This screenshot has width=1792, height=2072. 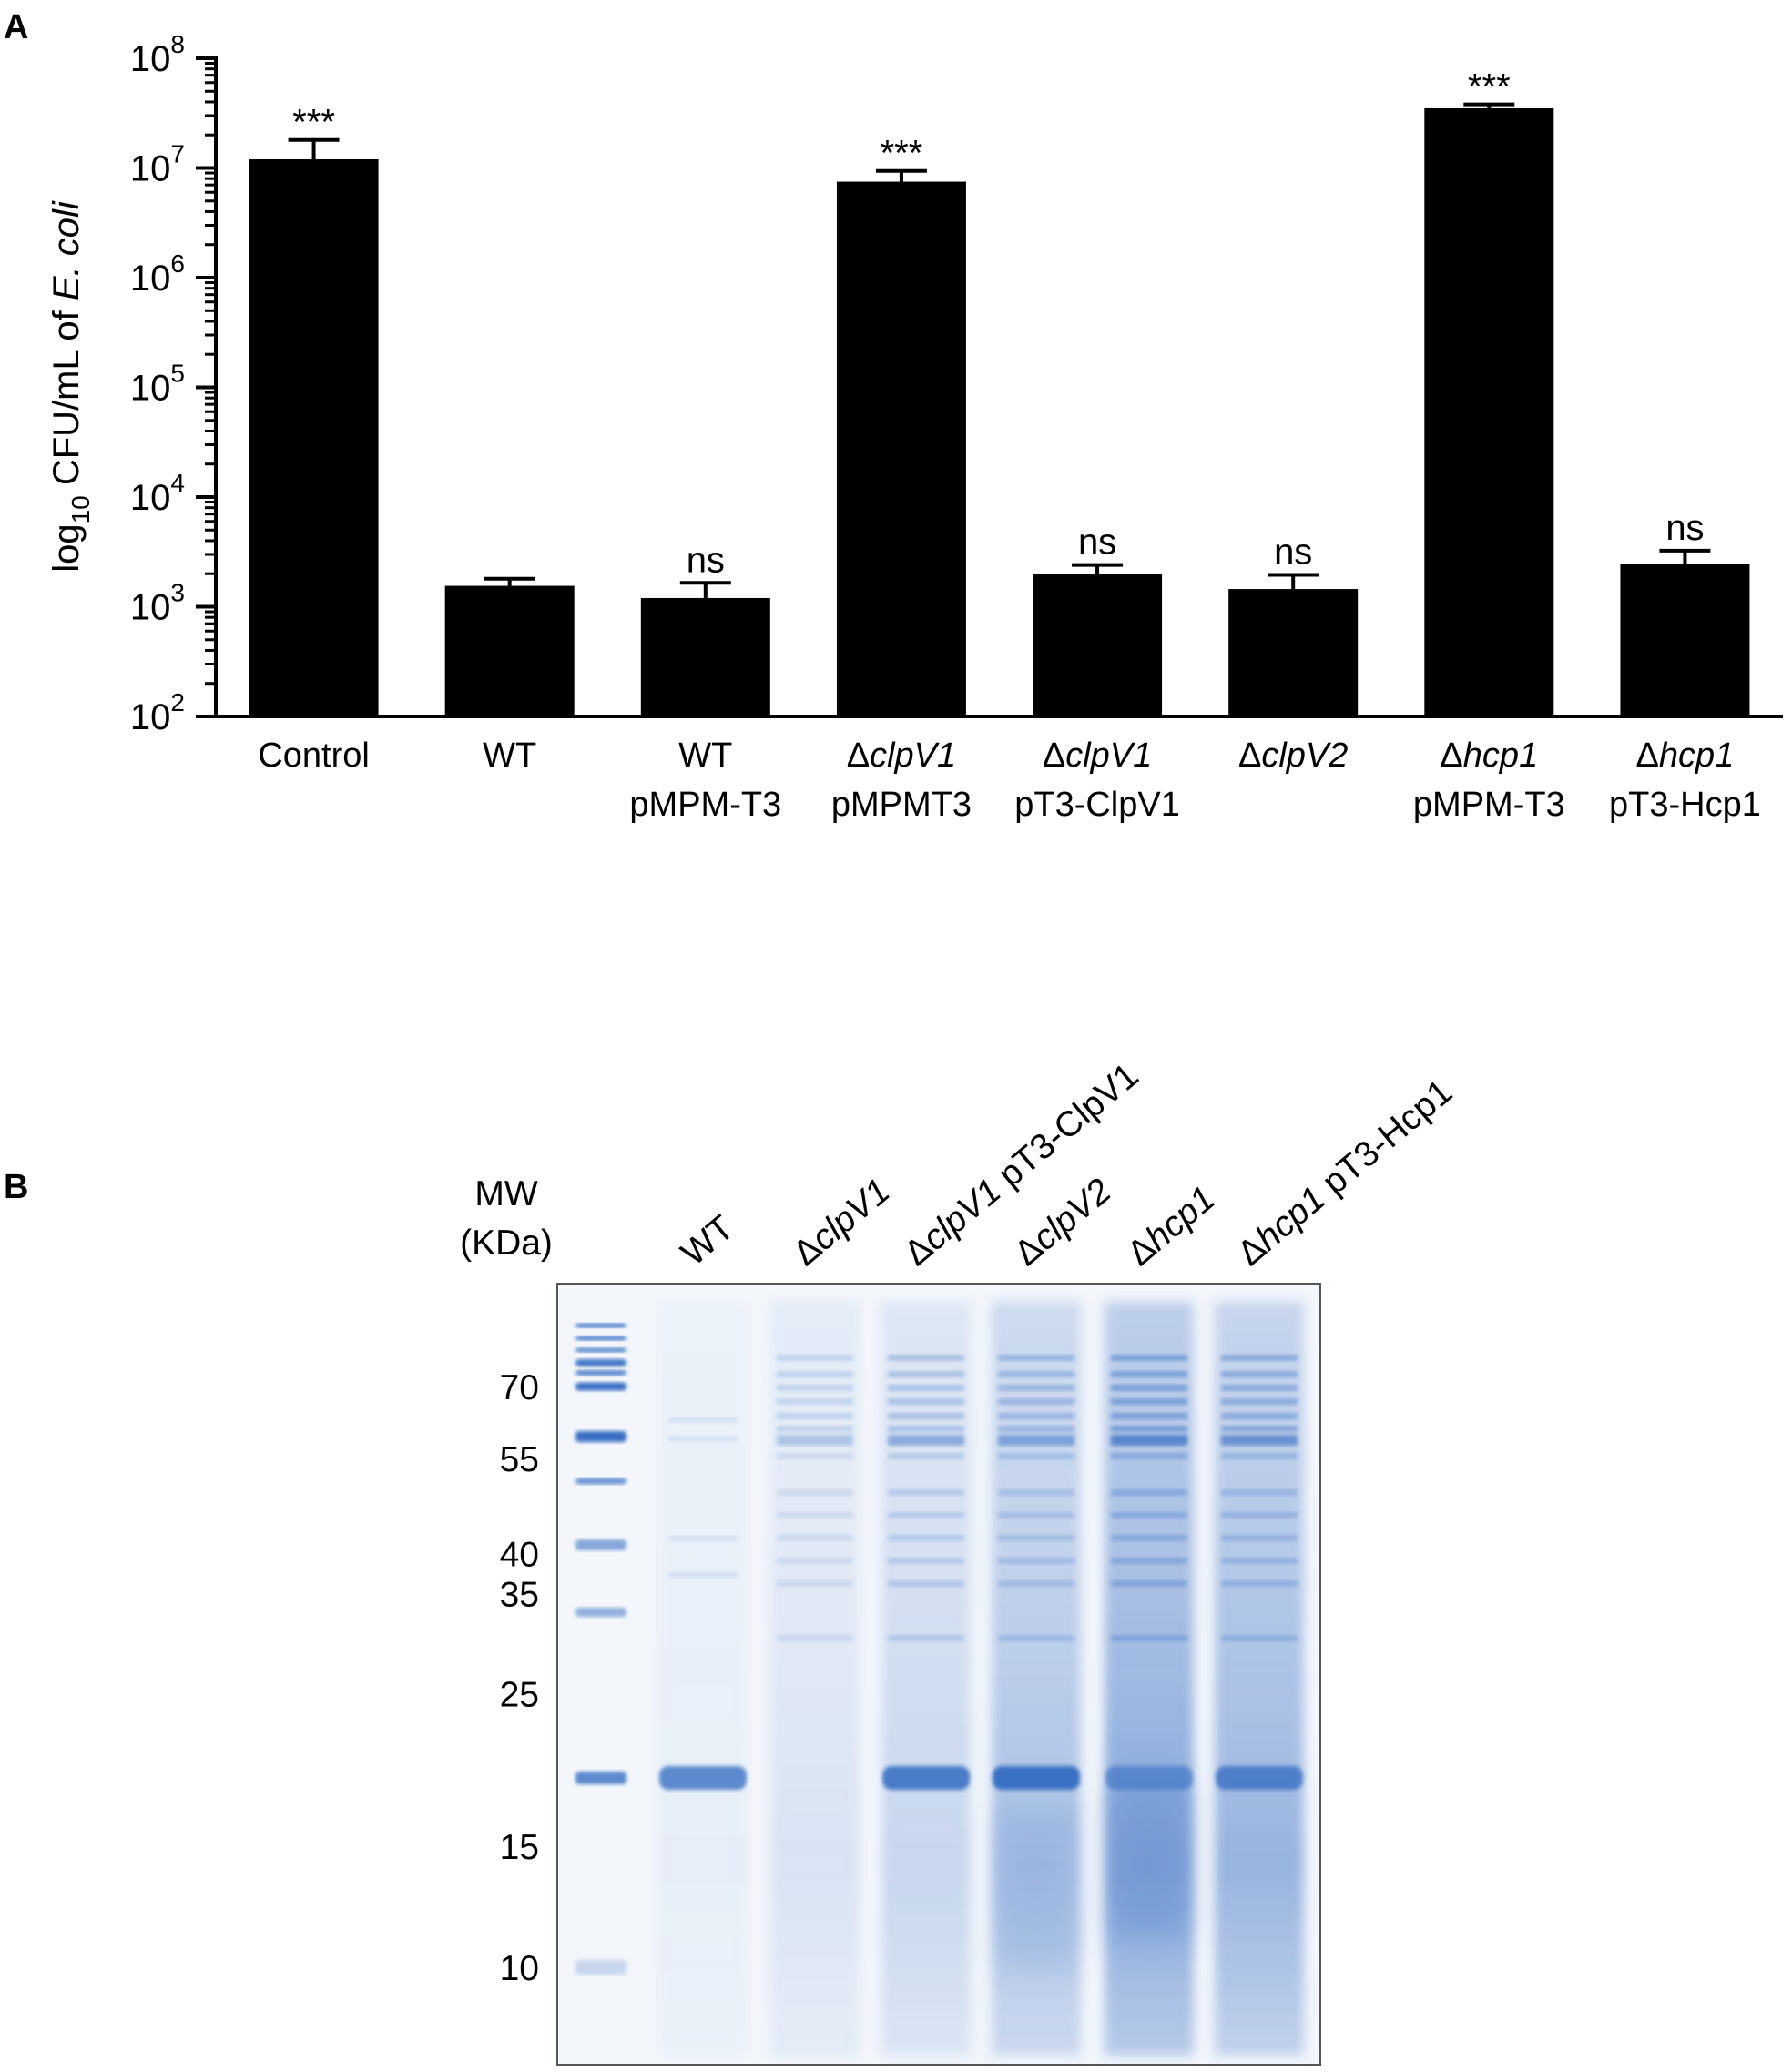 What do you see at coordinates (1489, 805) in the screenshot?
I see `category-label-line2: pMPM-T3` at bounding box center [1489, 805].